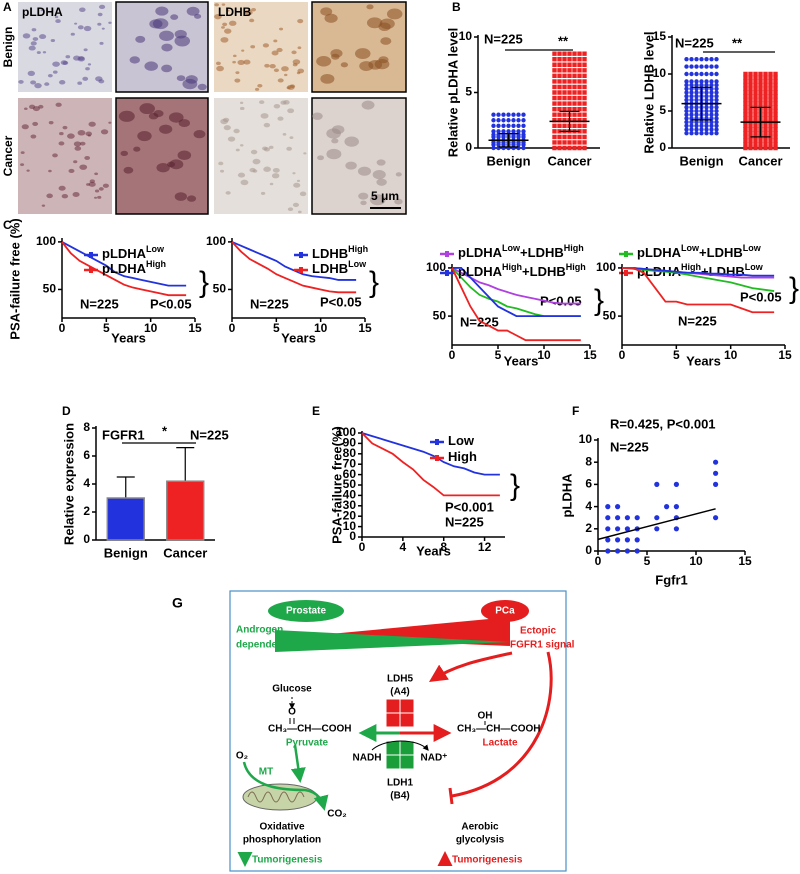 The width and height of the screenshot is (800, 874). I want to click on x-tick-label: 10, so click(544, 355).